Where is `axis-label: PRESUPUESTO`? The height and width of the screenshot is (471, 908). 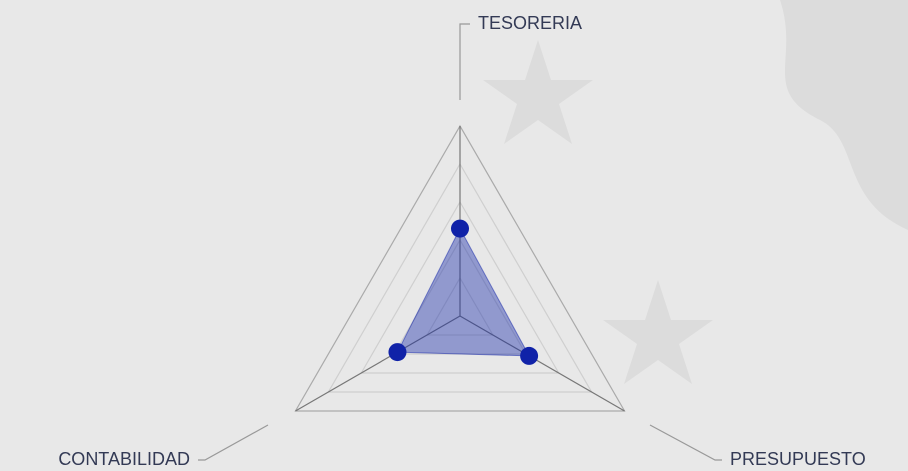
axis-label: PRESUPUESTO is located at coordinates (798, 459).